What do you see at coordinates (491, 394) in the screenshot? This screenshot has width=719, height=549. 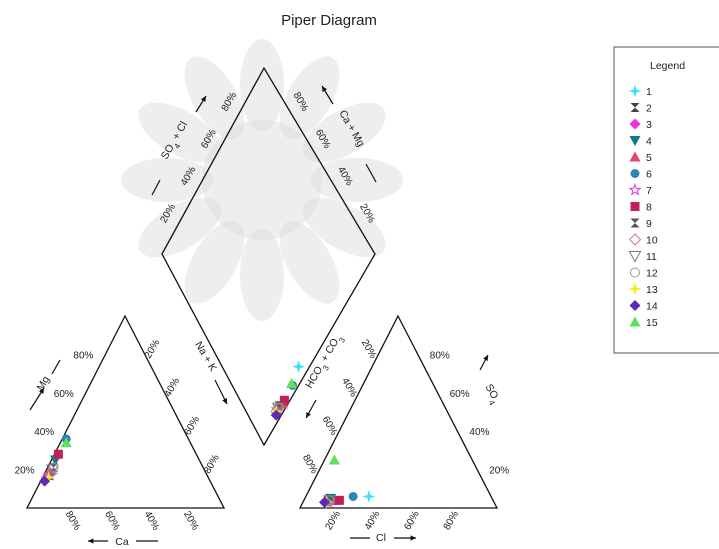 I see `axis-label-so4: SO4` at bounding box center [491, 394].